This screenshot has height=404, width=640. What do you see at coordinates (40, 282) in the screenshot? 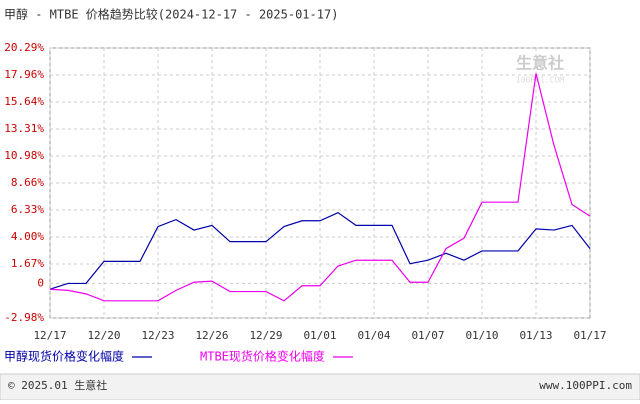
I see `y-tick-label: 0` at bounding box center [40, 282].